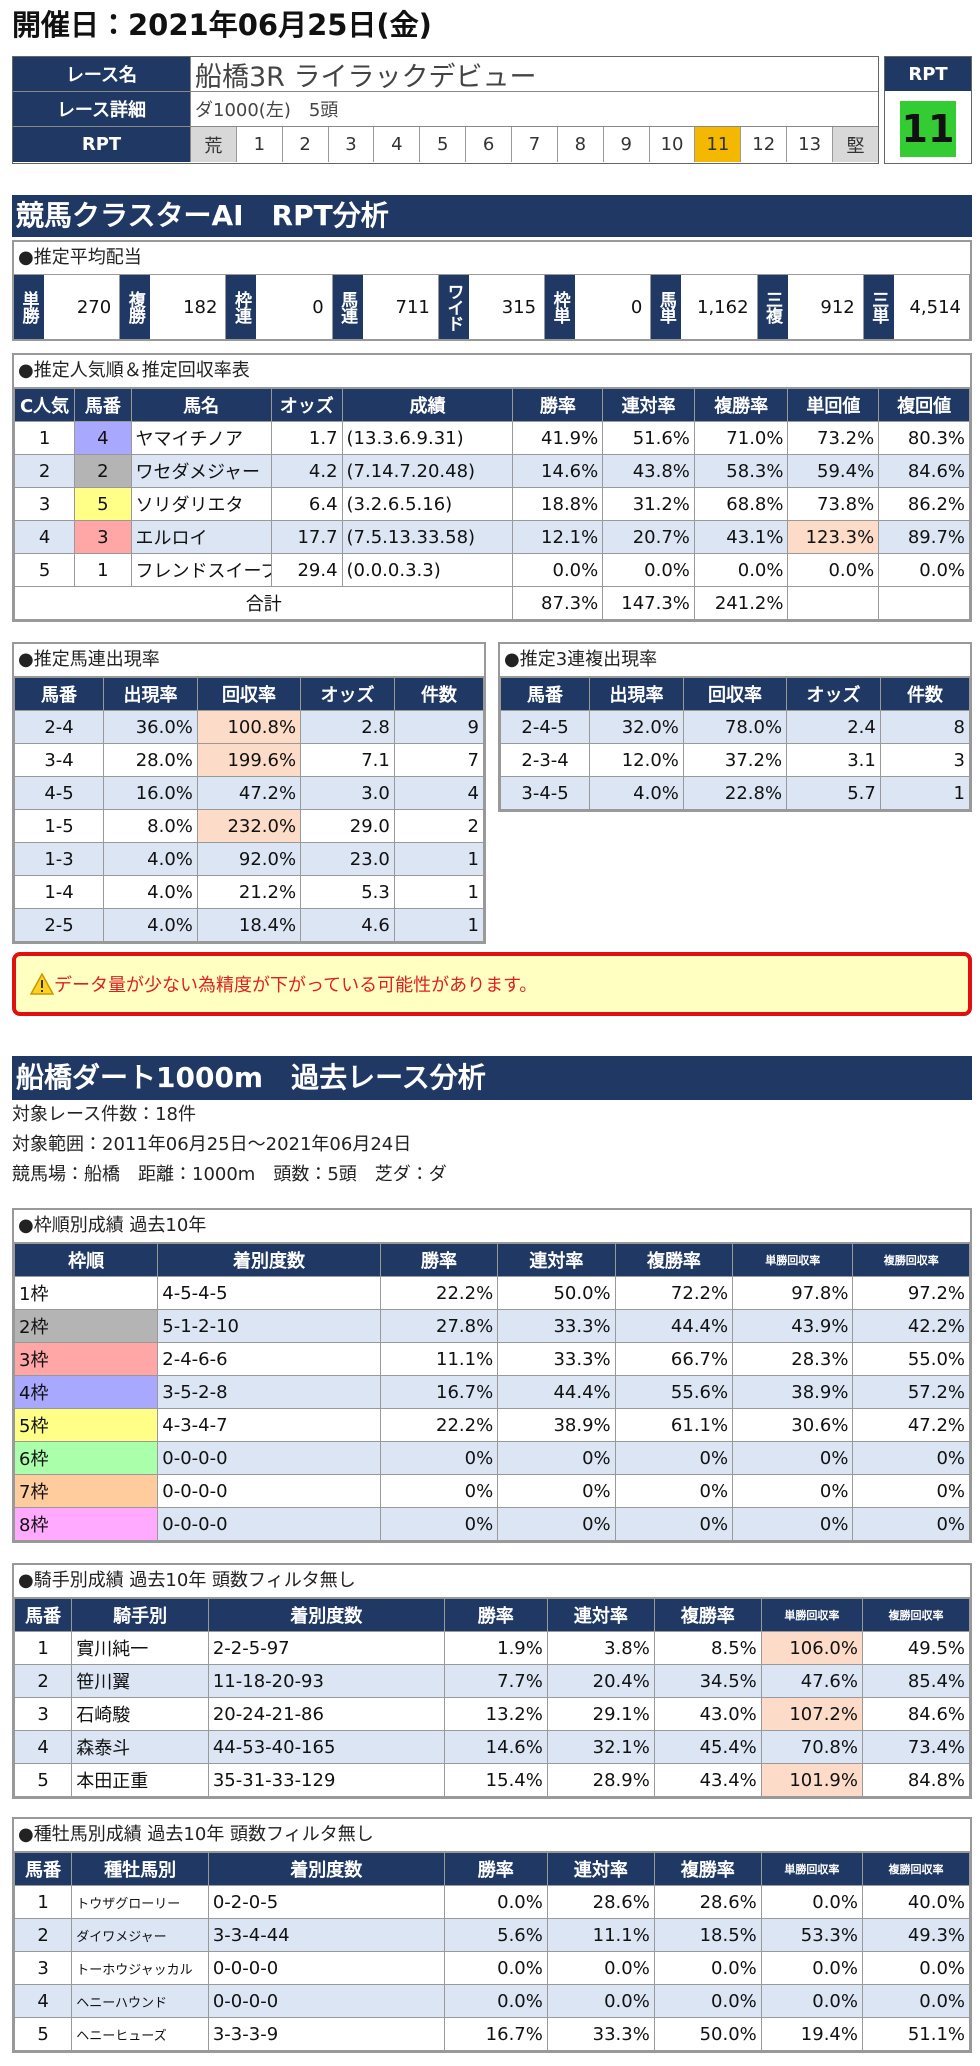 This screenshot has width=980, height=2066. Describe the element at coordinates (495, 1935) in the screenshot. I see `cell: 5.6%` at that location.